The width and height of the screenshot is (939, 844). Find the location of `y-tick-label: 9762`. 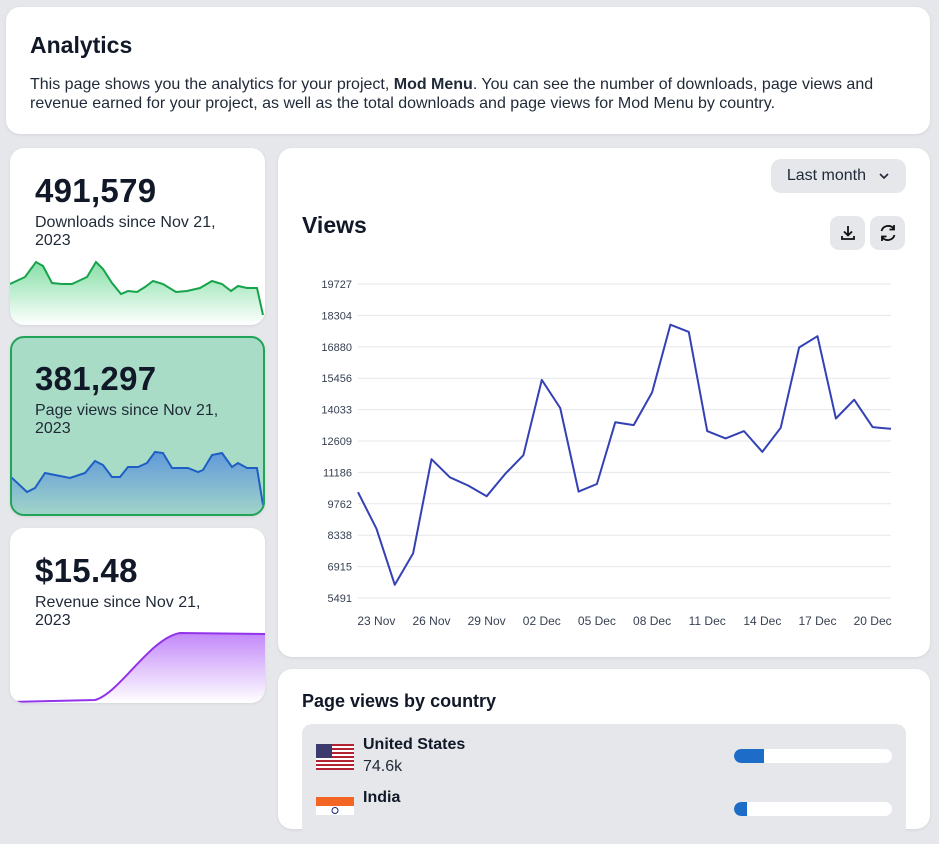

y-tick-label: 9762 is located at coordinates (340, 505).